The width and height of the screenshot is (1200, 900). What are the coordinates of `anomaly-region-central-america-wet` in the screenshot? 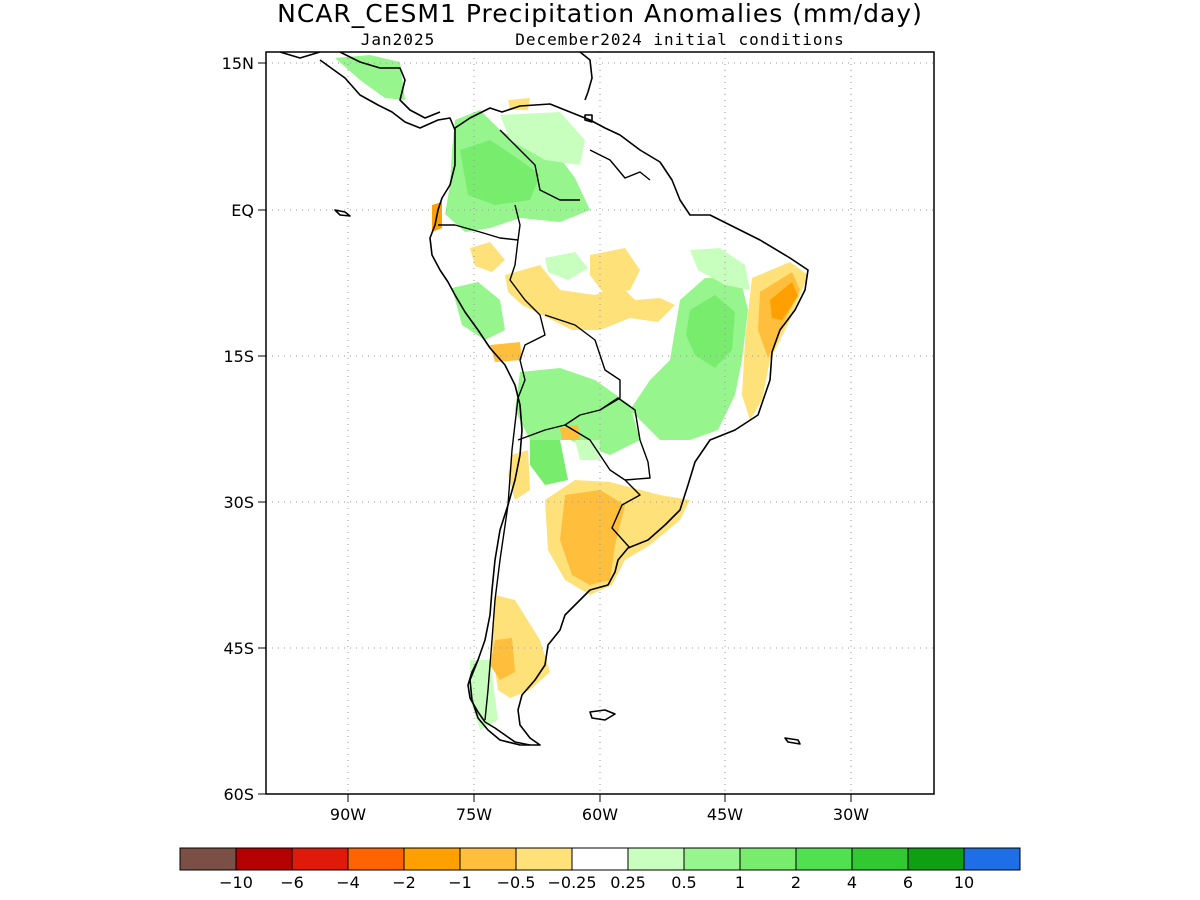 It's located at (370, 77).